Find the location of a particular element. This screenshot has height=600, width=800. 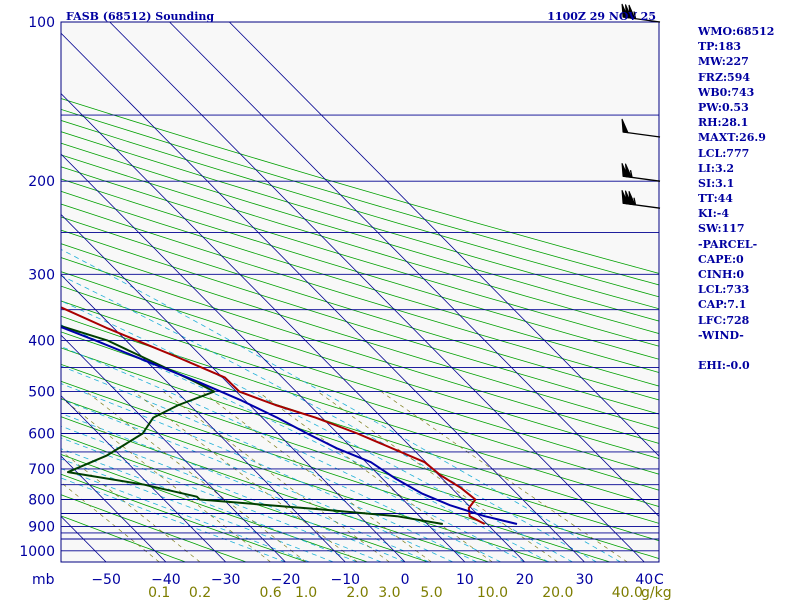

temperature-tick-label: −30 is located at coordinates (226, 580).